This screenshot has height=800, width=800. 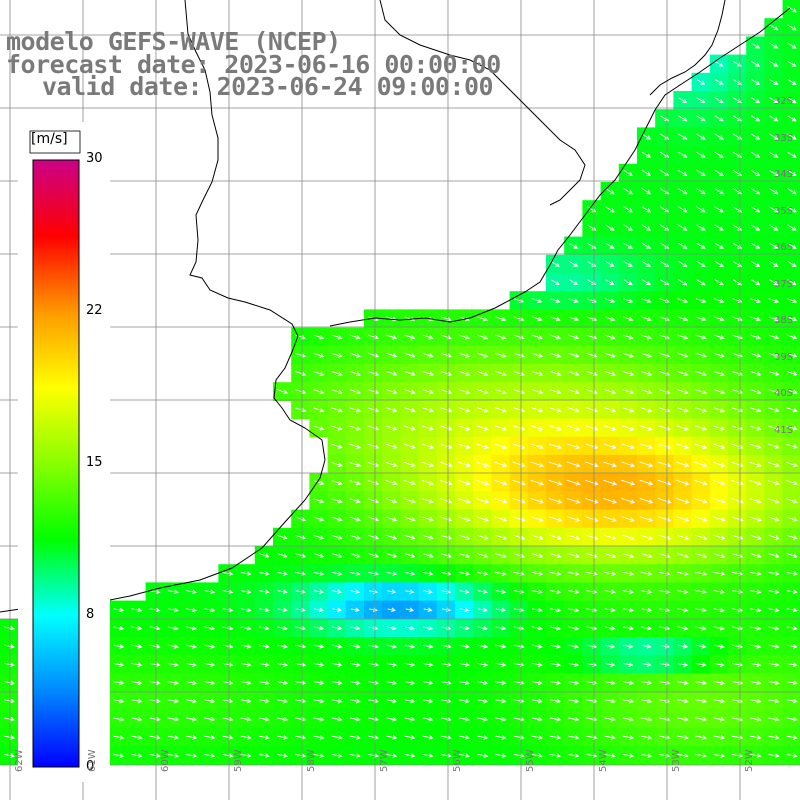 I want to click on lon-label: 54W, so click(x=603, y=760).